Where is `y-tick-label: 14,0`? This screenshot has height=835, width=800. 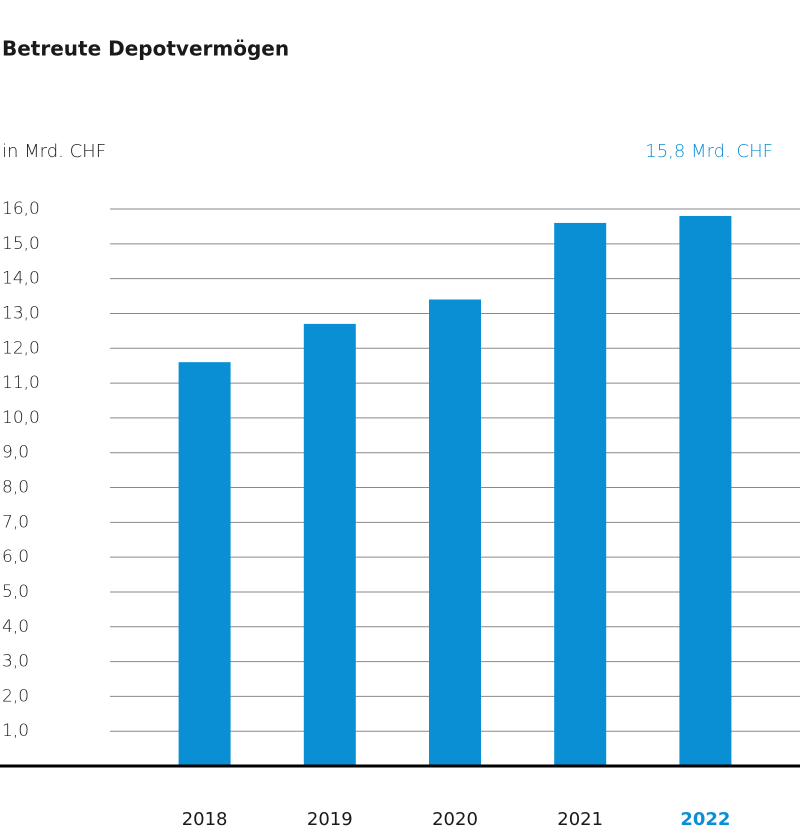 y-tick-label: 14,0 is located at coordinates (21, 279).